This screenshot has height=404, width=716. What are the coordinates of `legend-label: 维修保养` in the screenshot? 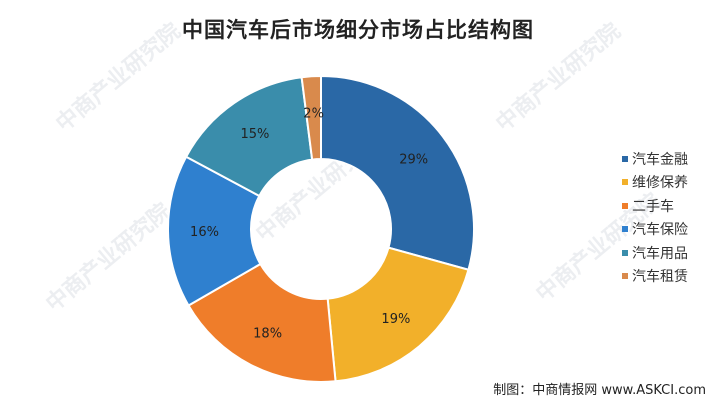 It's located at (660, 183).